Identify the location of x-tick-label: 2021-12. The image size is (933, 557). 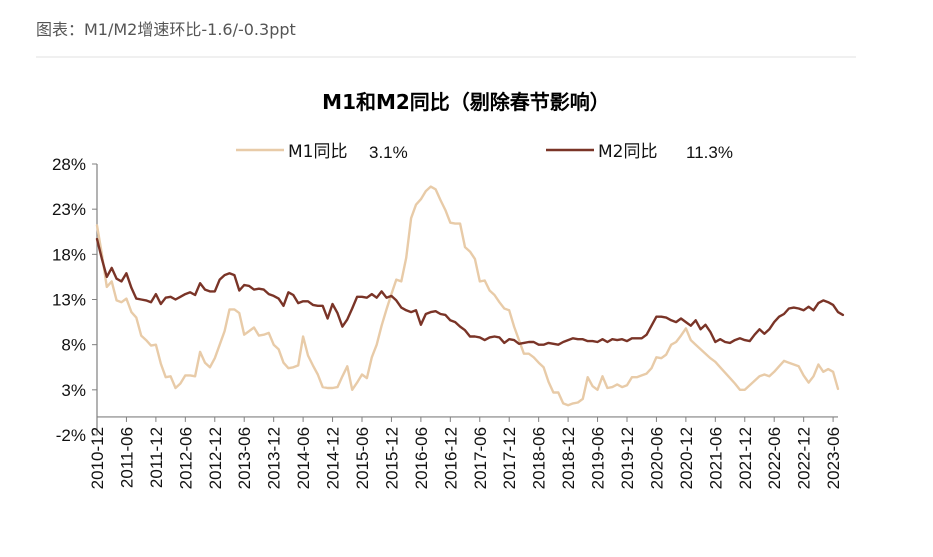
(745, 458).